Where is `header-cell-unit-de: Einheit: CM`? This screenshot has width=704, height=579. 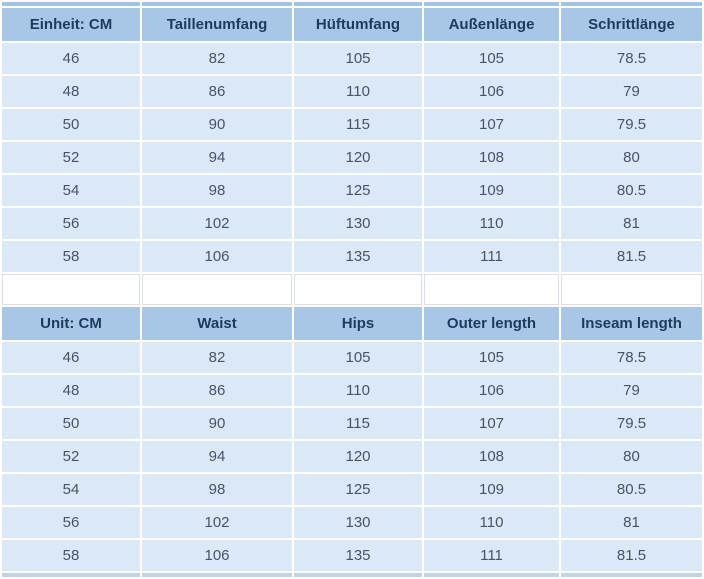 header-cell-unit-de: Einheit: CM is located at coordinates (71, 24).